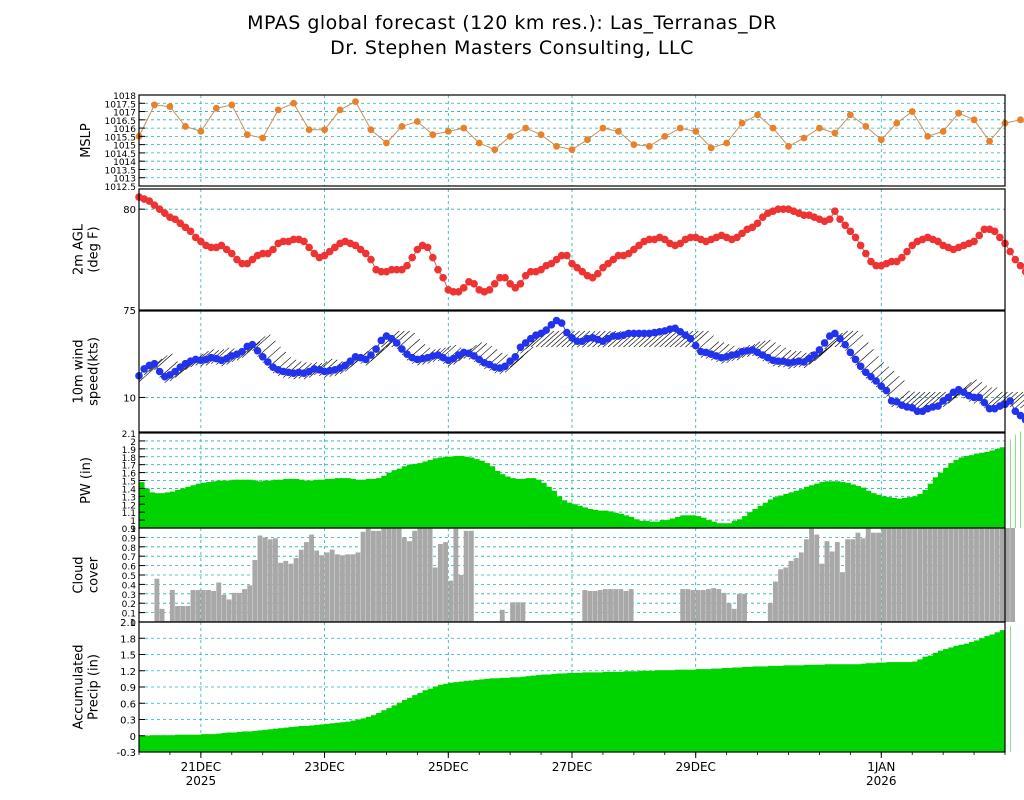 The height and width of the screenshot is (800, 1024). I want to click on precip-tick-label: -0.3, so click(126, 753).